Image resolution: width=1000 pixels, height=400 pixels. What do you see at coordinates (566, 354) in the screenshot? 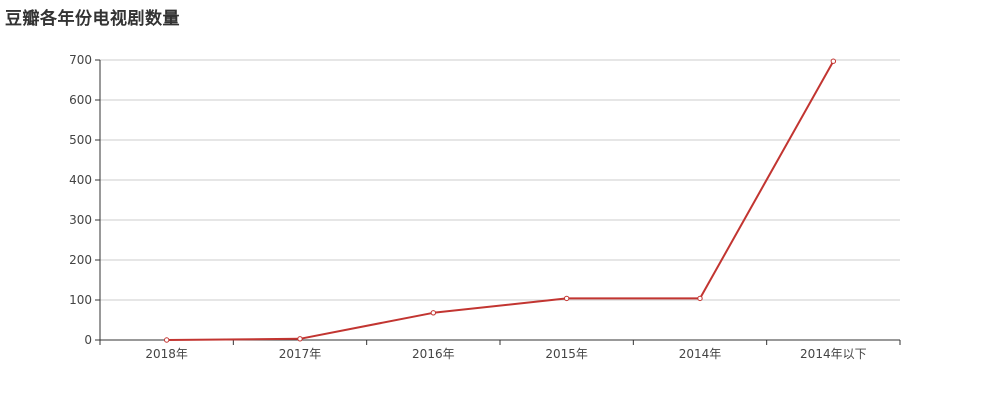
I see `x-tick-label: 2015年` at bounding box center [566, 354].